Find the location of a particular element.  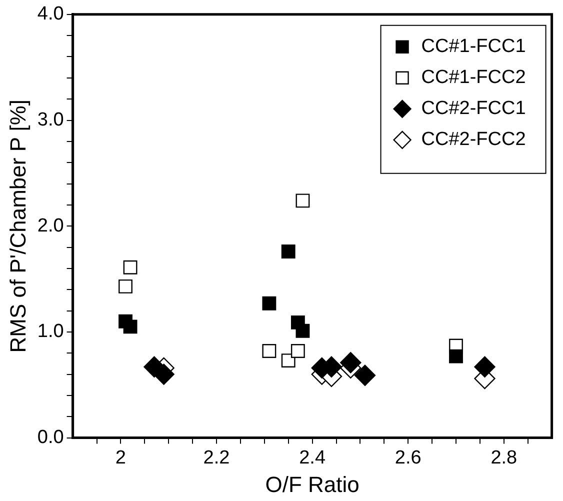

x-tick-label: 2 is located at coordinates (120, 457).